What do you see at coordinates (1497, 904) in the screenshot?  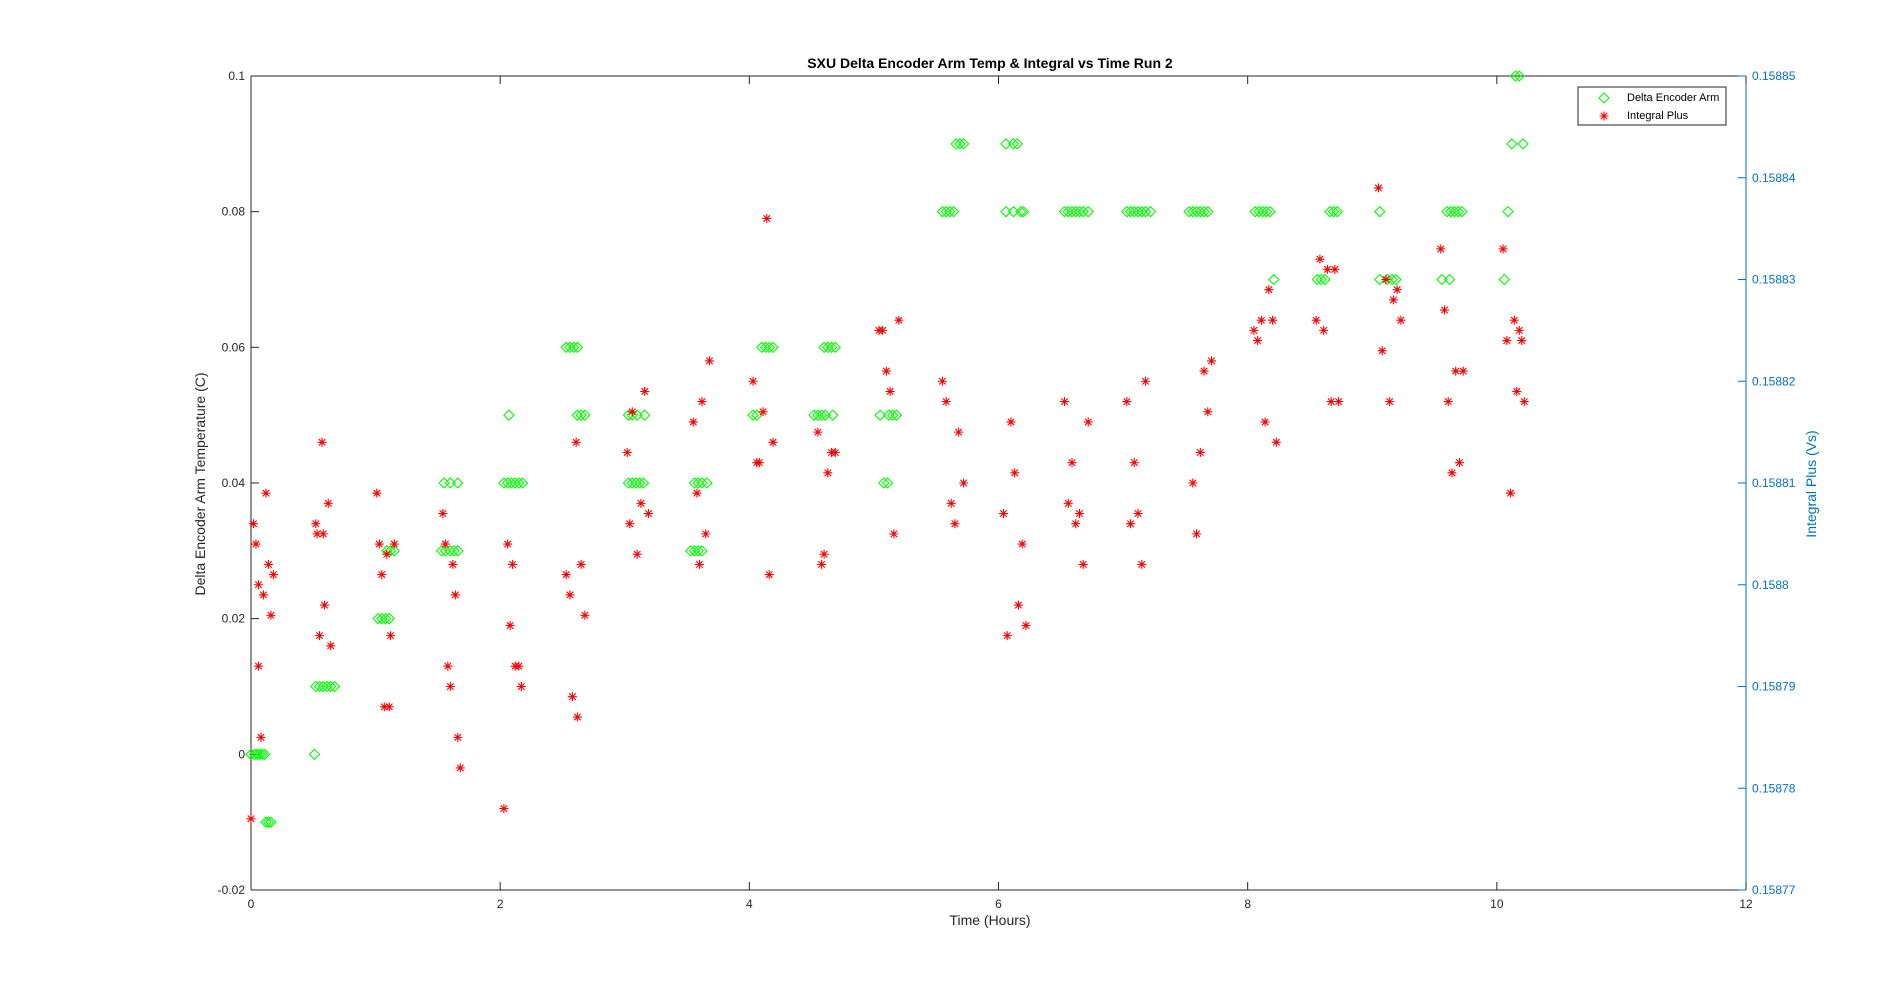 I see `x-tick-label: 10` at bounding box center [1497, 904].